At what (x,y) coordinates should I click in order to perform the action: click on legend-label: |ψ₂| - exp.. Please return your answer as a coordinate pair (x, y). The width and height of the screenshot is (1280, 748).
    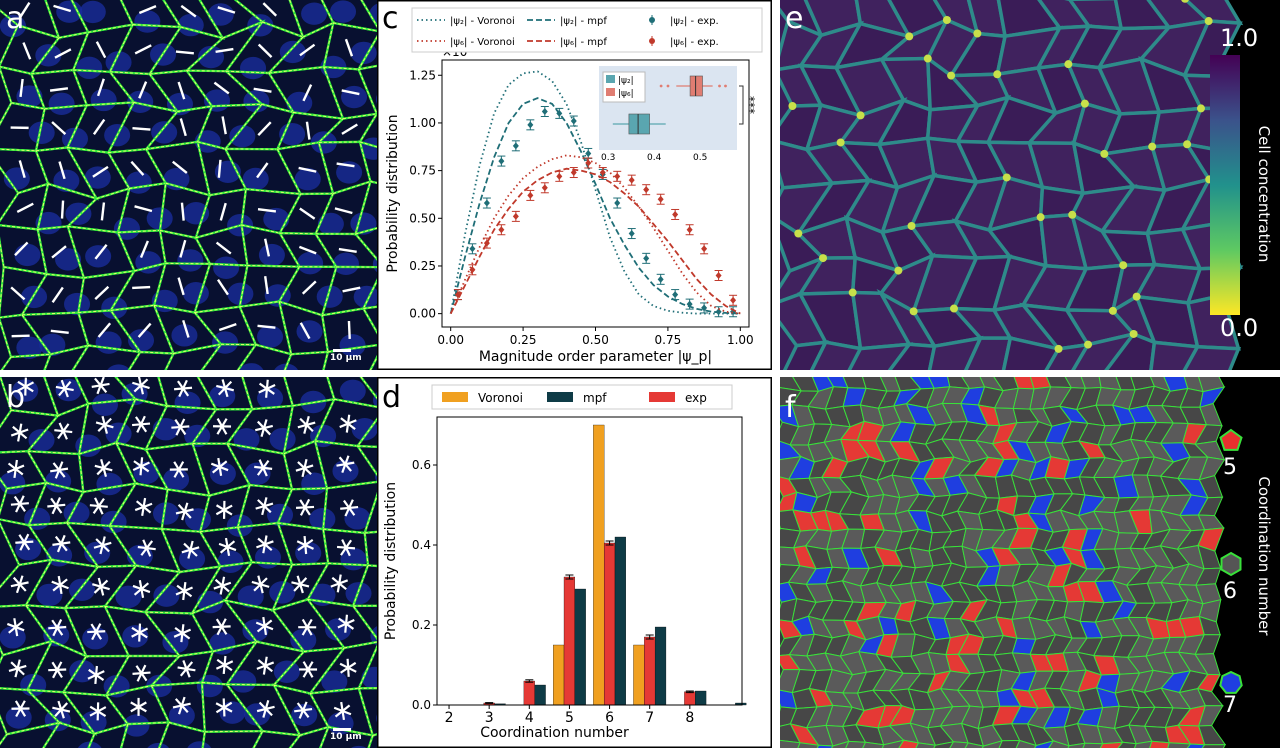
    Looking at the image, I should click on (694, 21).